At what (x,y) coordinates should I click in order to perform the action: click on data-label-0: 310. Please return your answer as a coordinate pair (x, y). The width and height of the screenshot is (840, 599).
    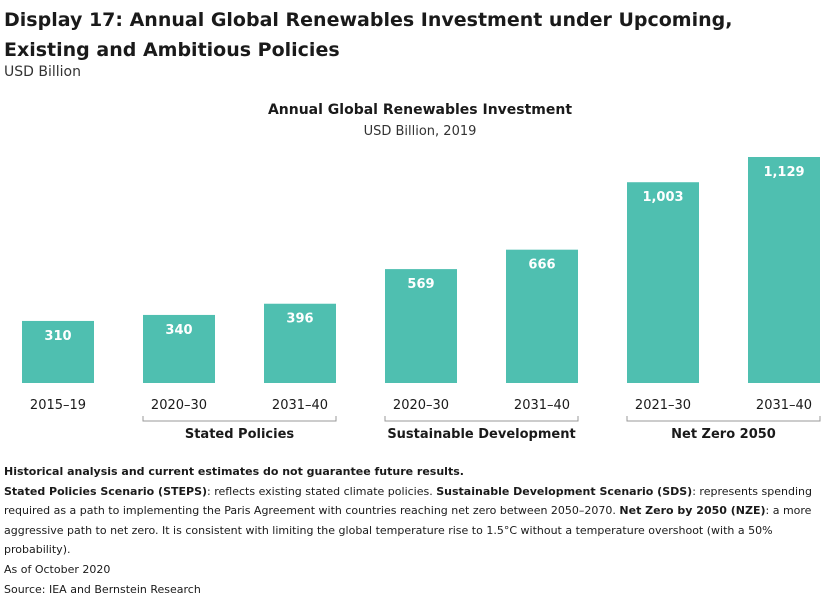
    Looking at the image, I should click on (57, 336).